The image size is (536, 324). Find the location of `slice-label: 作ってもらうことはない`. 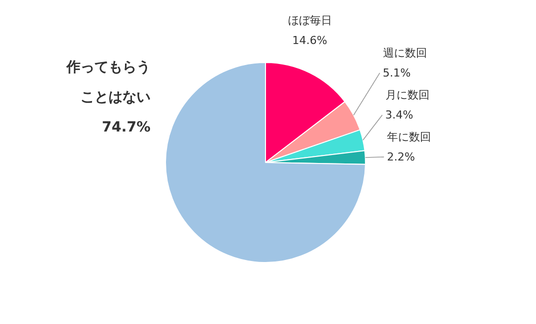

slice-label: 作ってもらうことはない is located at coordinates (108, 83).